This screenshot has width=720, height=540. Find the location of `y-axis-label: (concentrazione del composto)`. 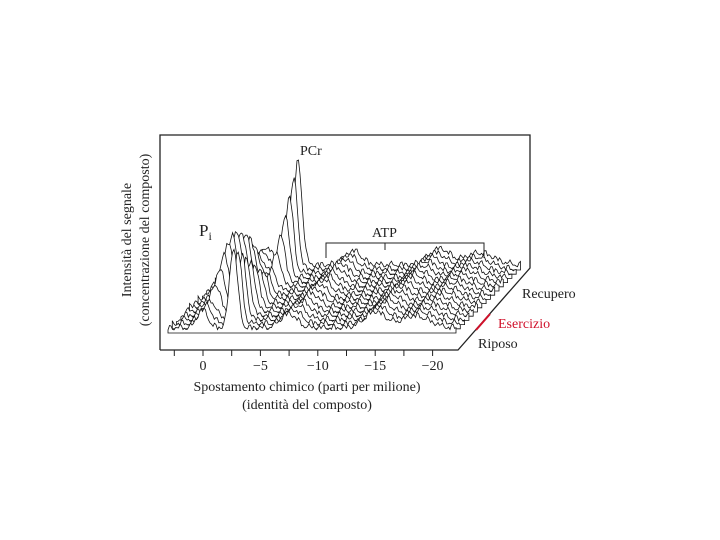

y-axis-label: (concentrazione del composto) is located at coordinates (145, 239).